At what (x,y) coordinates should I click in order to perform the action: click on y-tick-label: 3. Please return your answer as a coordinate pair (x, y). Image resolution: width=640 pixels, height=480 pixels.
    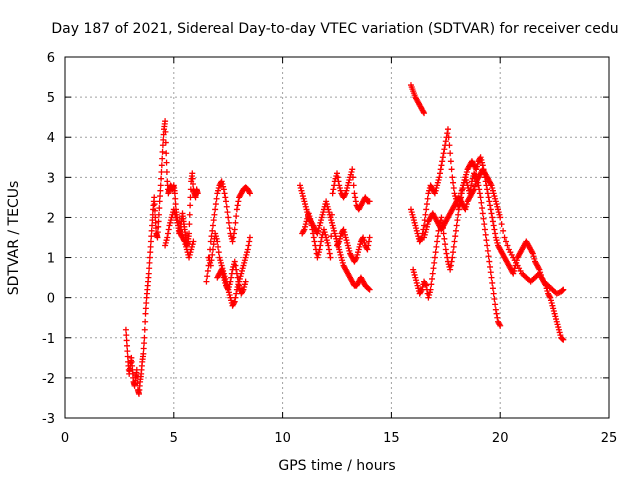
    Looking at the image, I should click on (51, 178).